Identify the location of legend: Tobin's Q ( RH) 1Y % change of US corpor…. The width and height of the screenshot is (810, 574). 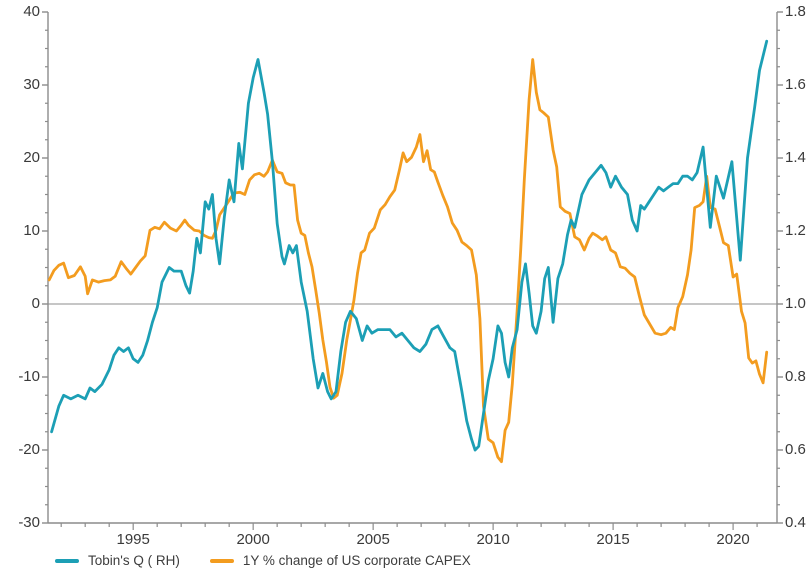
(263, 560).